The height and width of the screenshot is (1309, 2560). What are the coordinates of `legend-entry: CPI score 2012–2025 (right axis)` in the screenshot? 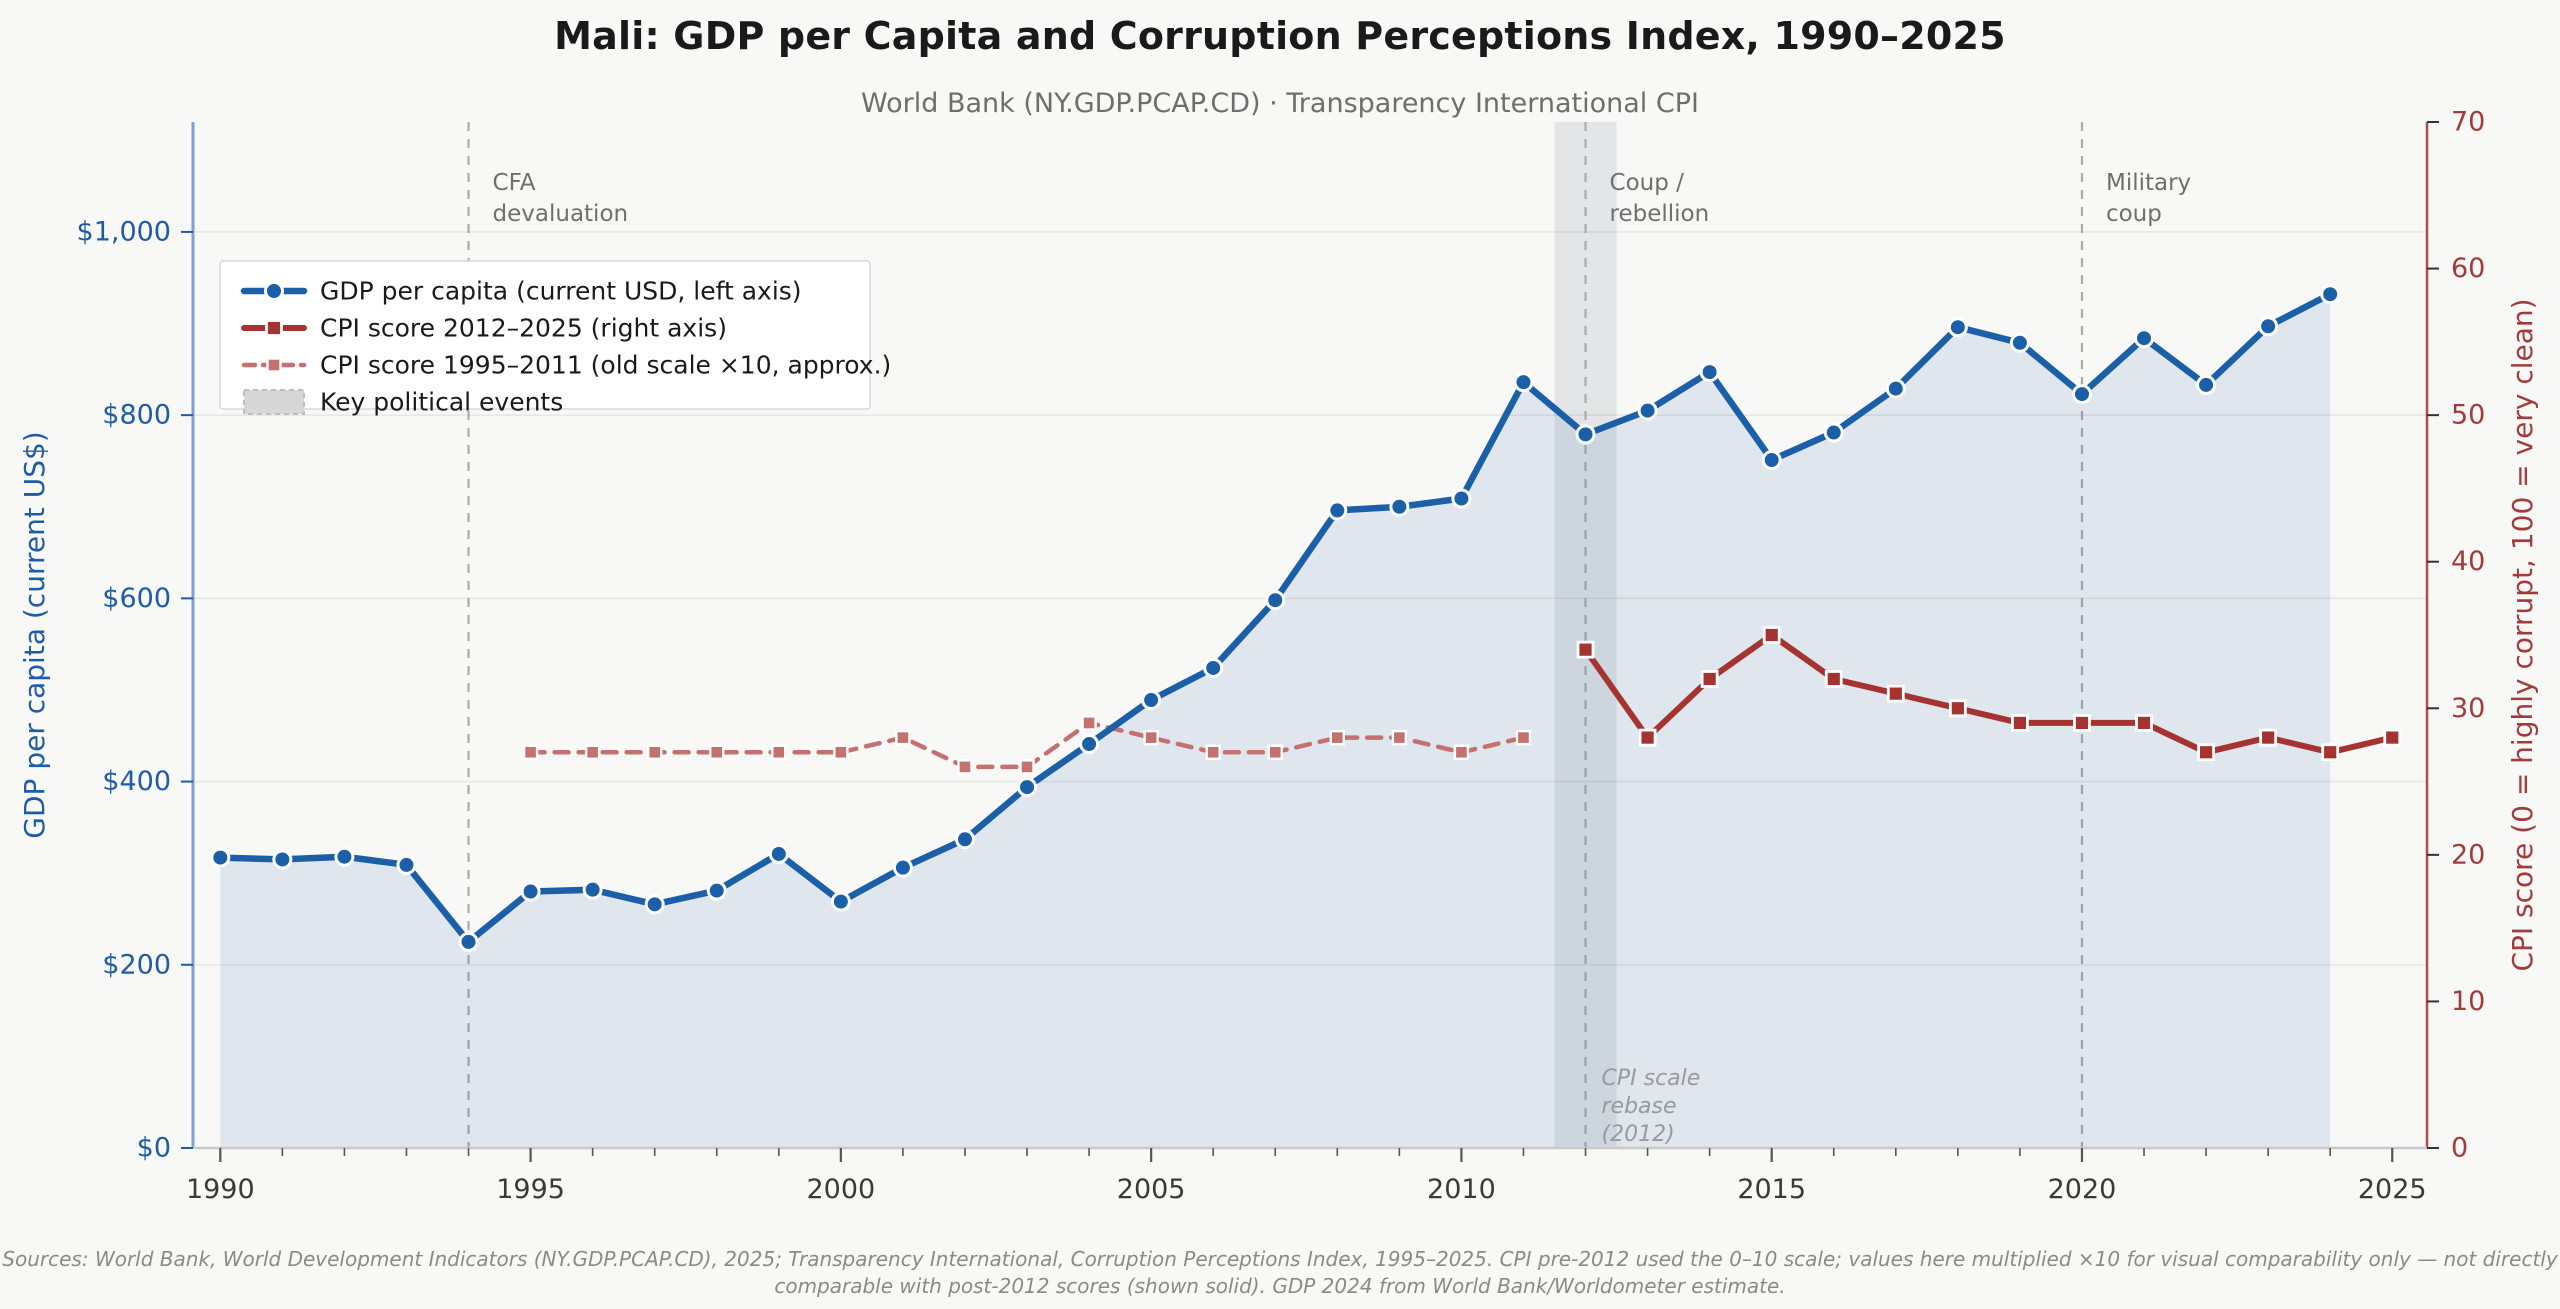 It's located at (484, 328).